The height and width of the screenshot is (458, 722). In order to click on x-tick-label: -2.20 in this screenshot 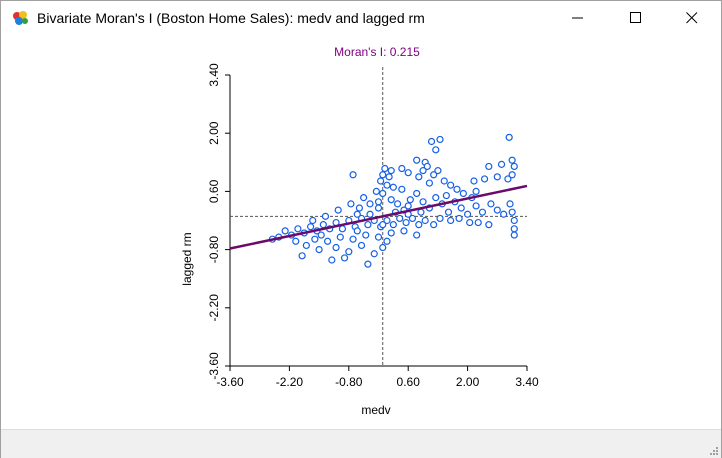, I will do `click(290, 382)`.